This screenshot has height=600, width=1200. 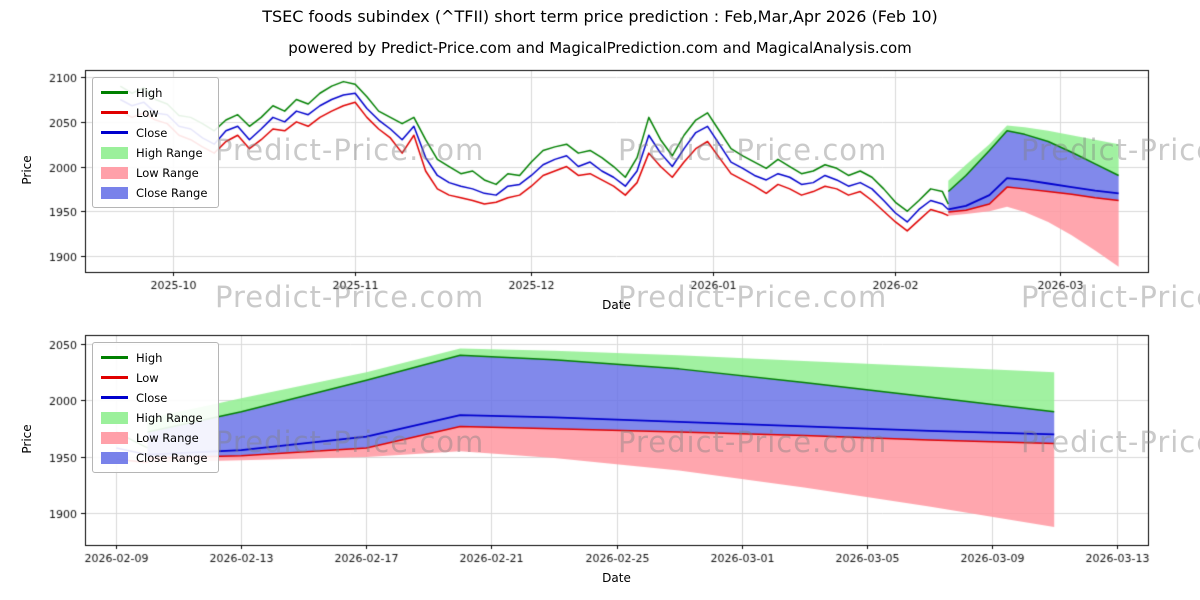 What do you see at coordinates (616, 578) in the screenshot?
I see `bottom-chart-x-axis-label: Date` at bounding box center [616, 578].